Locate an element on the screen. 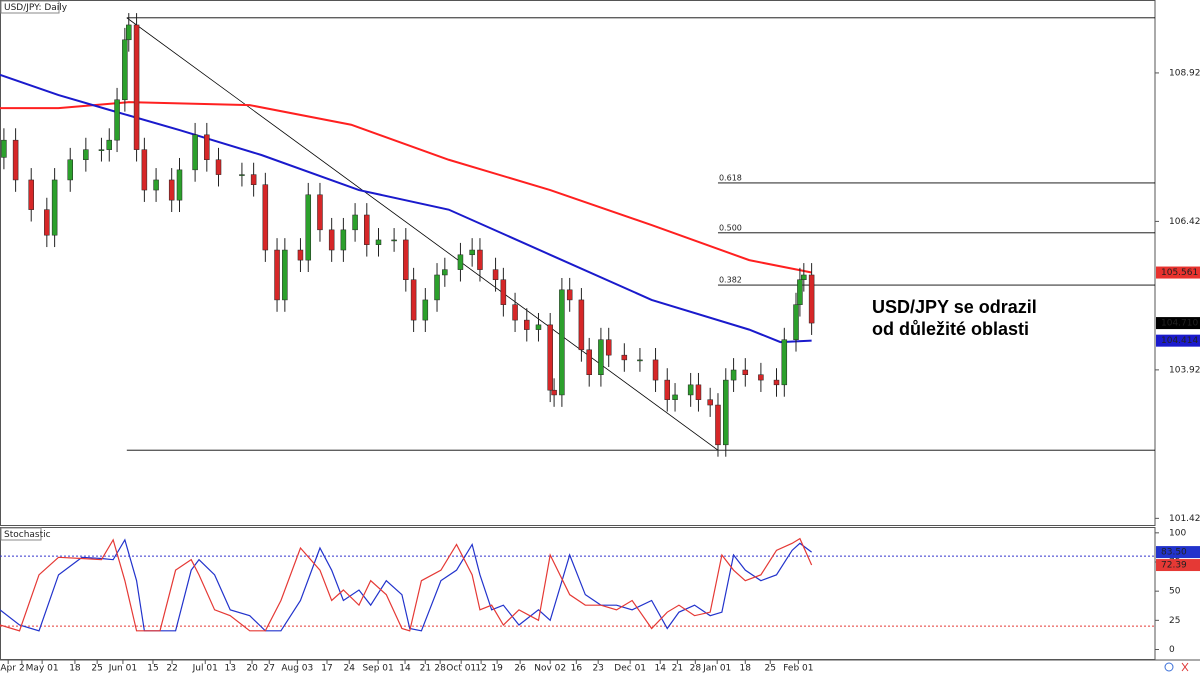 This screenshot has height=675, width=1200. annotation: USD/JPY se odrazil is located at coordinates (954, 307).